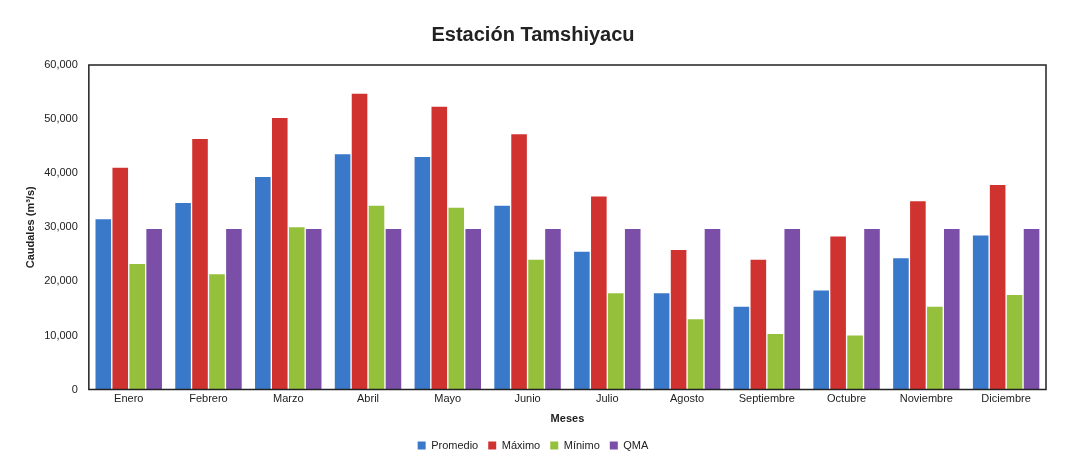 The height and width of the screenshot is (466, 1086). Describe the element at coordinates (567, 418) in the screenshot. I see `x-axis-title: Meses` at that location.